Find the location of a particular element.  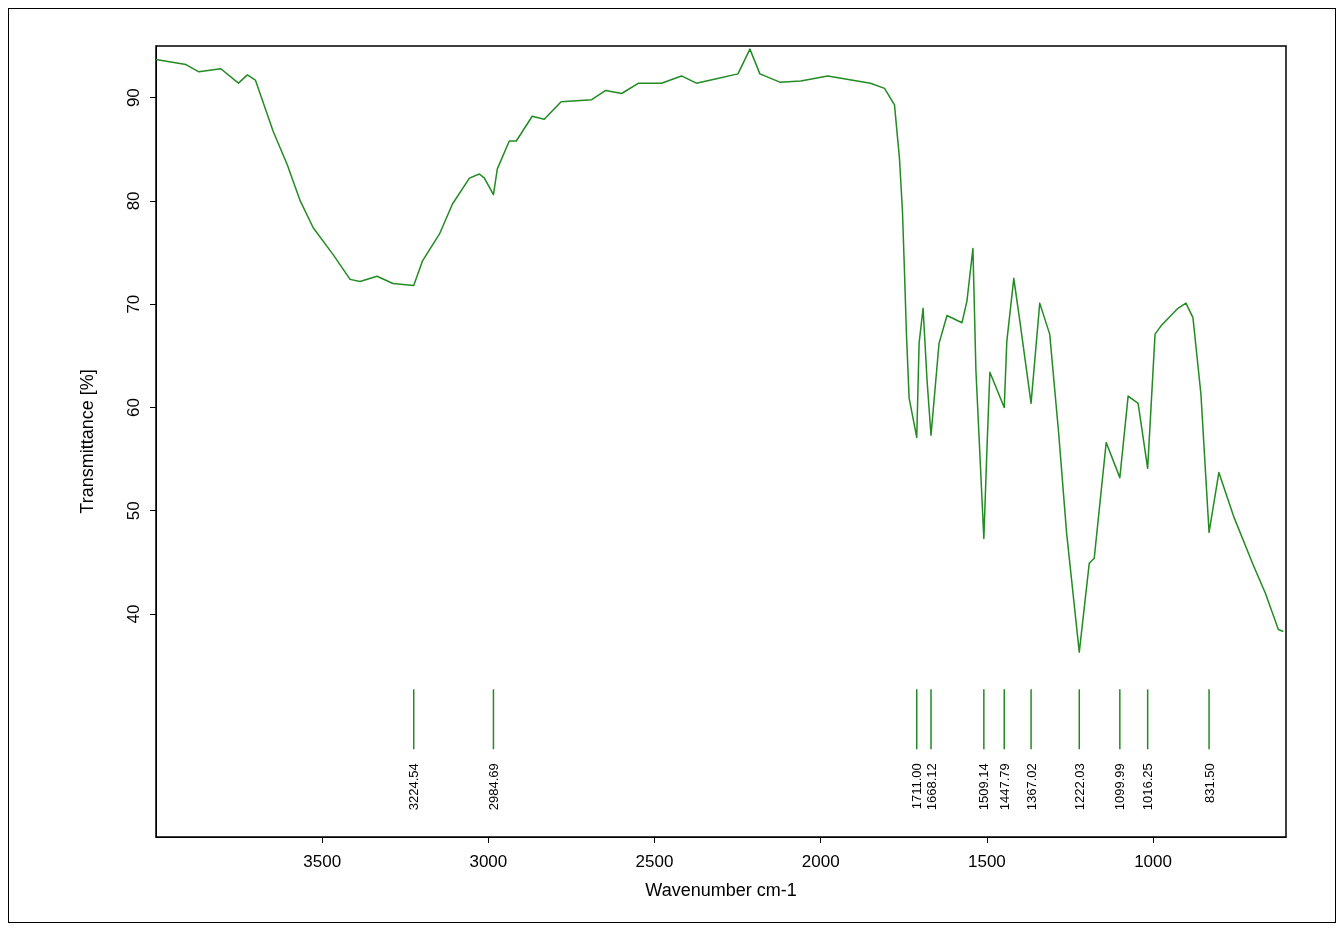

x-tick-label: 3000 is located at coordinates (488, 861).